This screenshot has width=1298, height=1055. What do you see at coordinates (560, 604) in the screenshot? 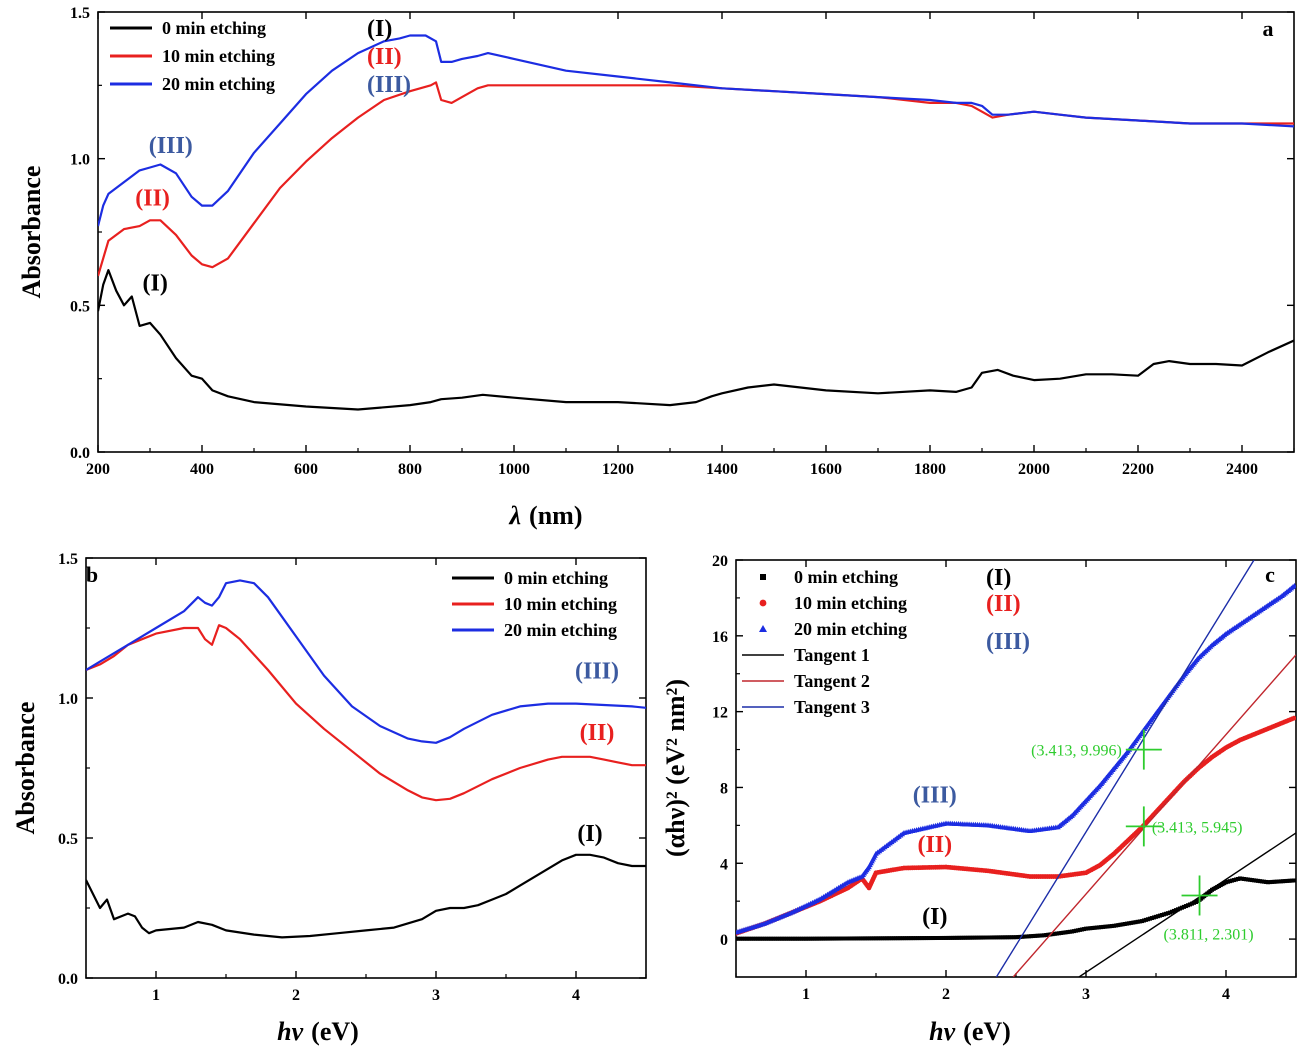
I see `legend-label: 10 min etching` at bounding box center [560, 604].